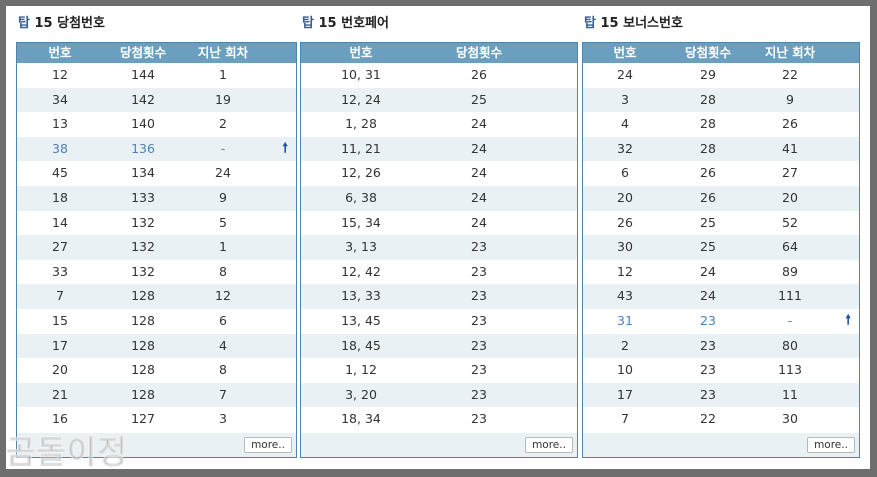  I want to click on cell-last-draw: 89, so click(790, 271).